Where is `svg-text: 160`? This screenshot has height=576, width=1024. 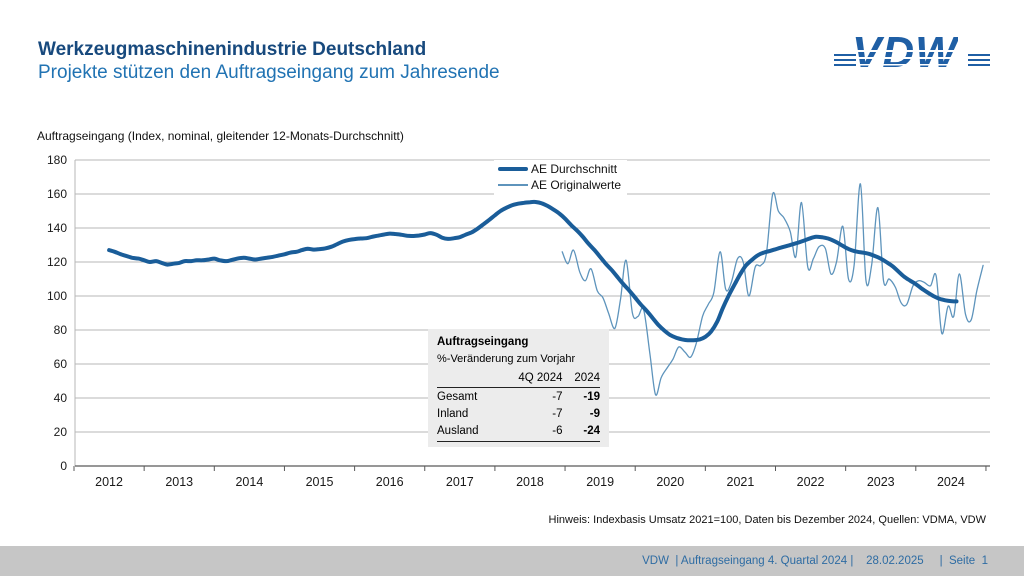 svg-text: 160 is located at coordinates (57, 194).